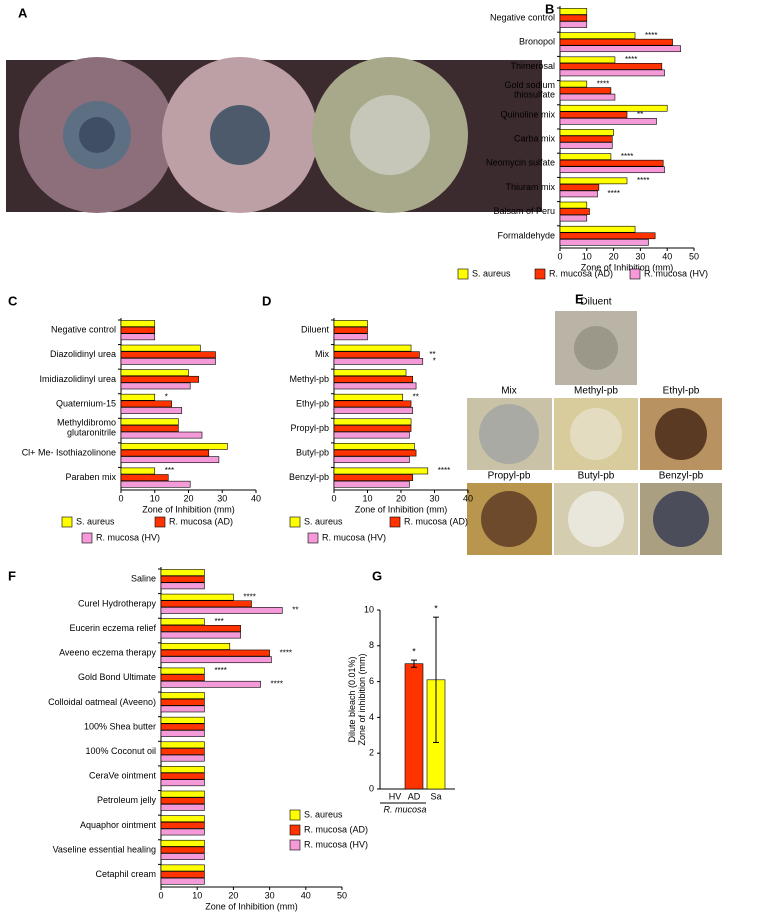  I want to click on panel-letter: C, so click(13, 300).